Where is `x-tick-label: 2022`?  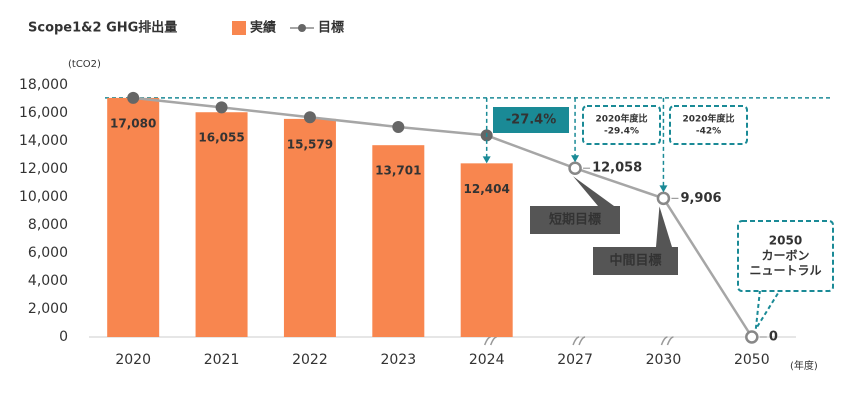 x-tick-label: 2022 is located at coordinates (310, 360).